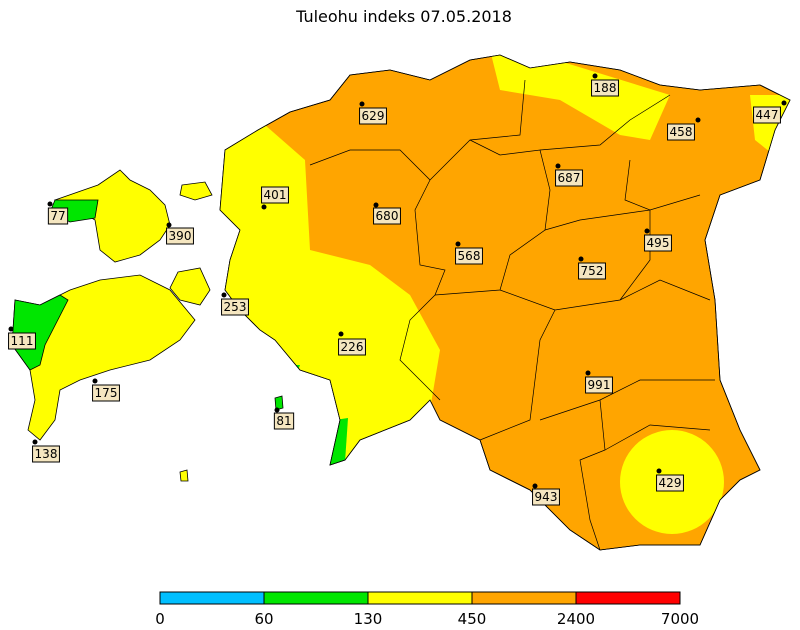 The width and height of the screenshot is (800, 630). I want to click on station-value: 991, so click(599, 385).